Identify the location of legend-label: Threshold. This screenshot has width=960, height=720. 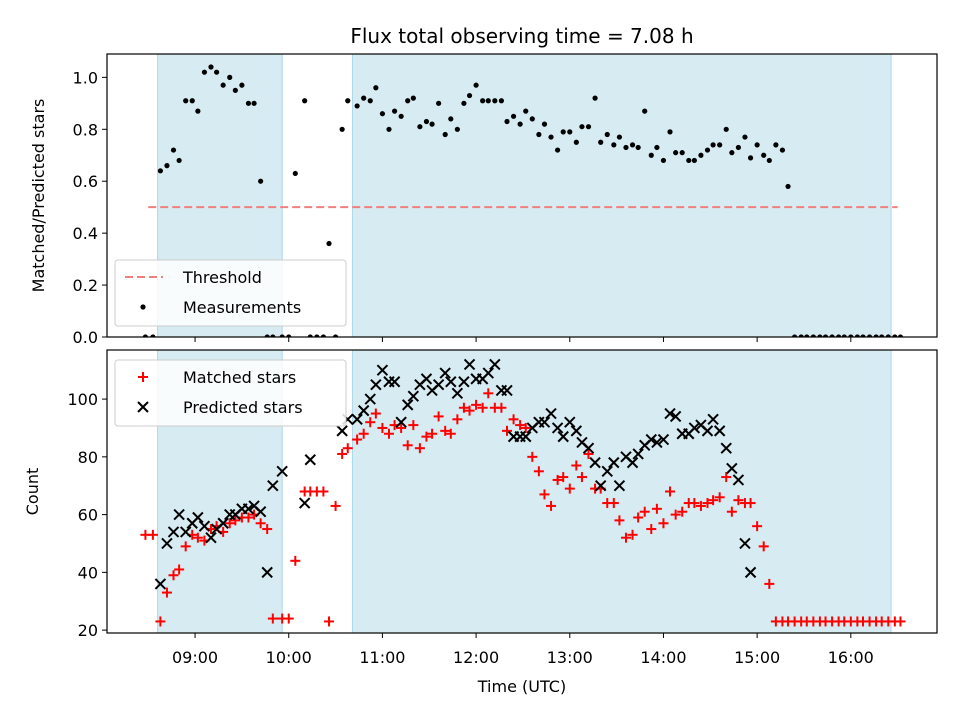
(222, 277).